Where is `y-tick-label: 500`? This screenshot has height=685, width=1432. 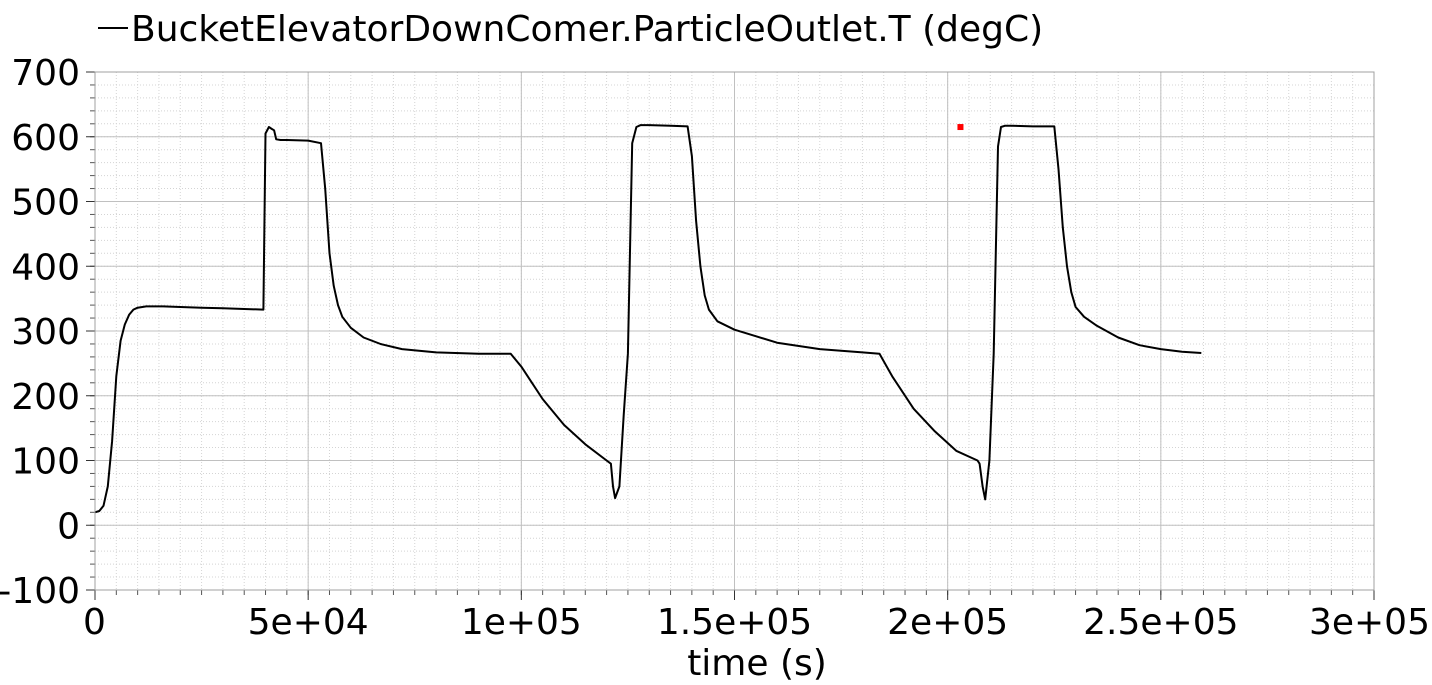
y-tick-label: 500 is located at coordinates (45, 203).